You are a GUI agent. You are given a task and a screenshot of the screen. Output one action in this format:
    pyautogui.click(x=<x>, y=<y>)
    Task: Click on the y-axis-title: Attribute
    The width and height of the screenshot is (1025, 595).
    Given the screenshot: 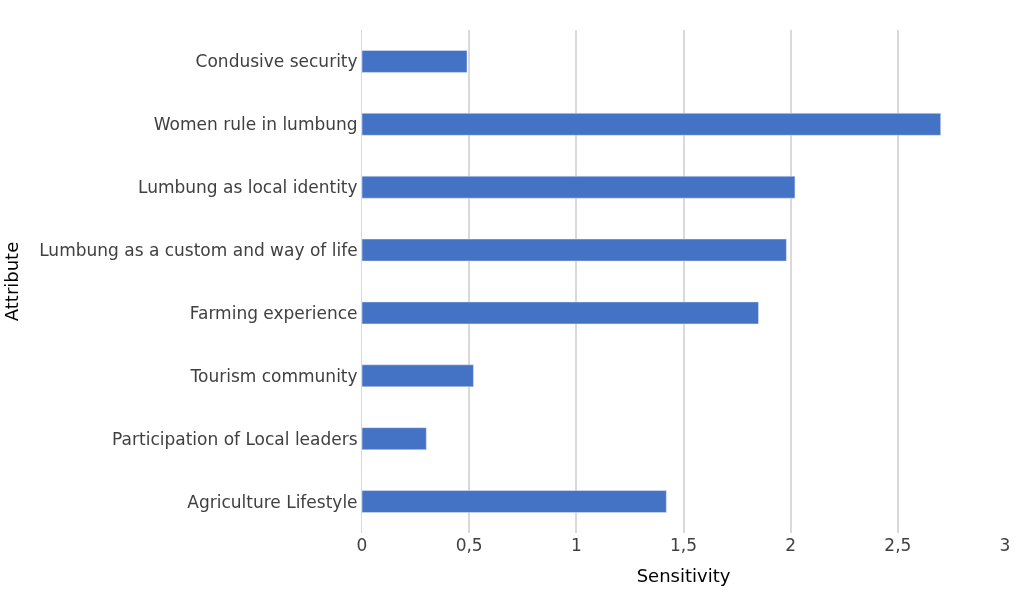 What is the action you would take?
    pyautogui.click(x=12, y=281)
    